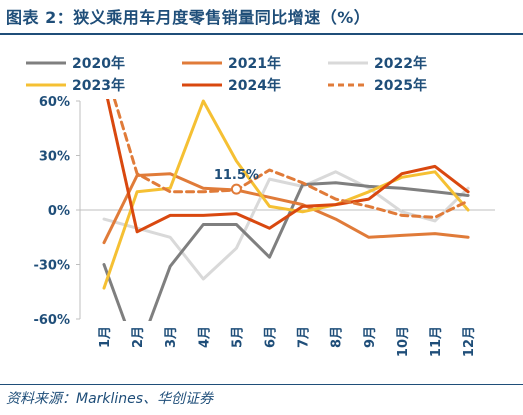  I want to click on legend-item: 2022年, so click(377, 63).